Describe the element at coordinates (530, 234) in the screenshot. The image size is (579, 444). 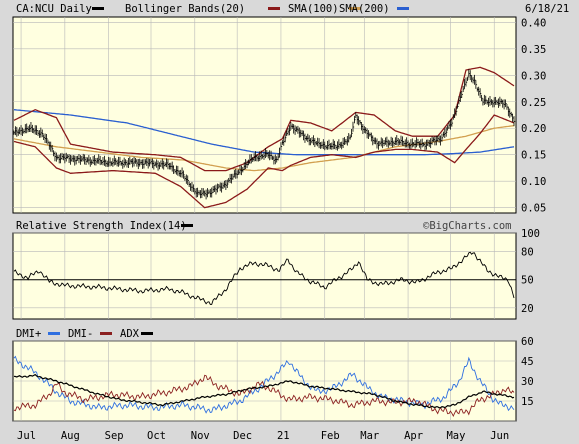
I see `rsi-y-tick-label: 100` at that location.